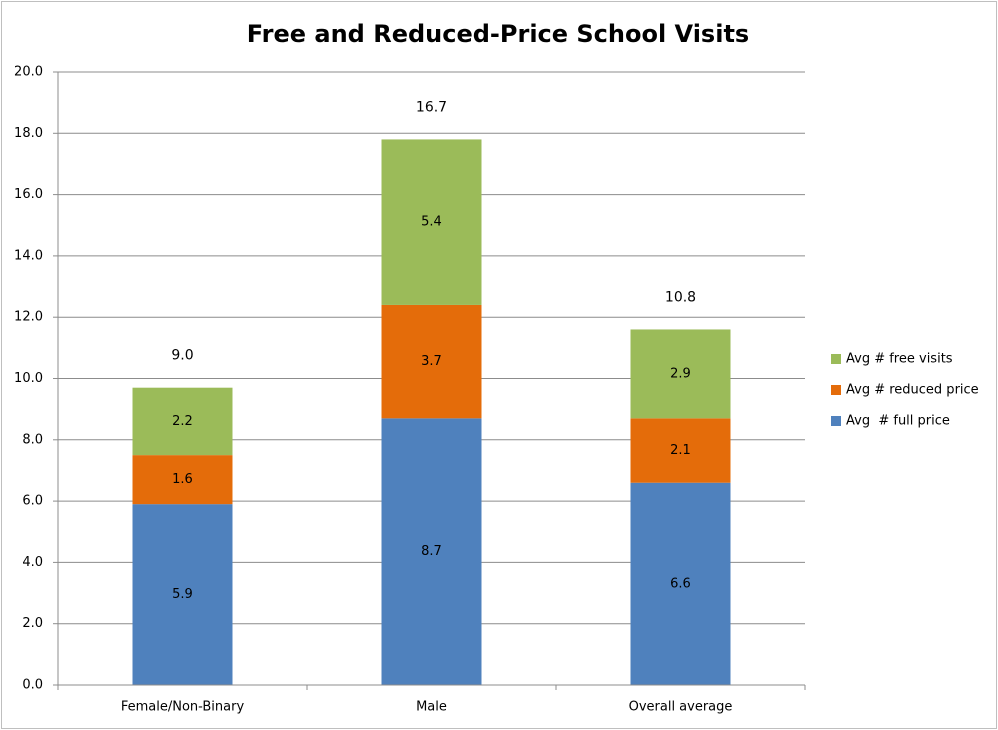 This screenshot has width=998, height=730. I want to click on data-label: 5.9, so click(182, 594).